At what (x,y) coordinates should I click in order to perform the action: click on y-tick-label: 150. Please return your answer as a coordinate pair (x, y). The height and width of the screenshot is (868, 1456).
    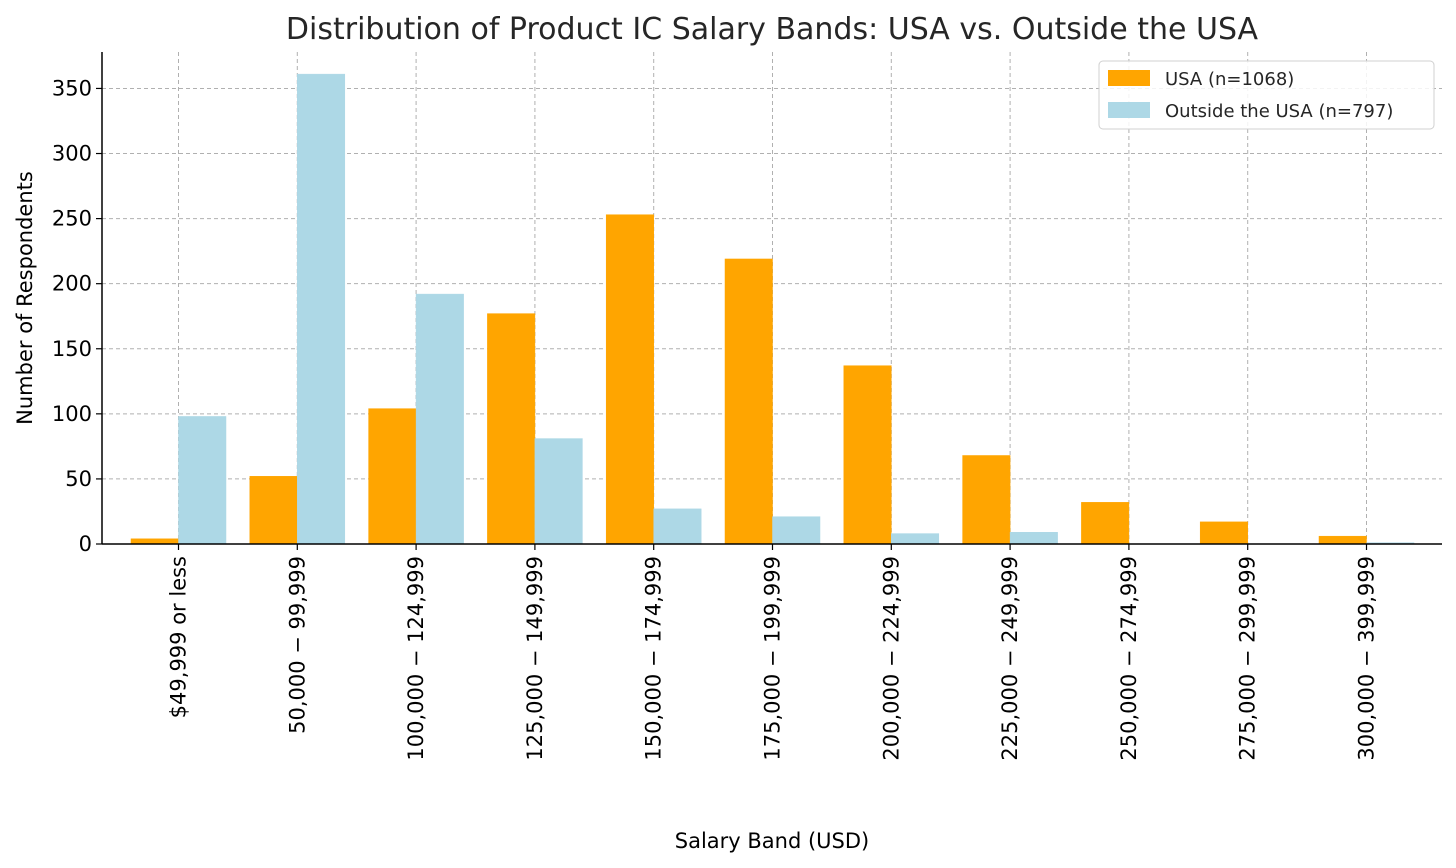
    Looking at the image, I should click on (72, 349).